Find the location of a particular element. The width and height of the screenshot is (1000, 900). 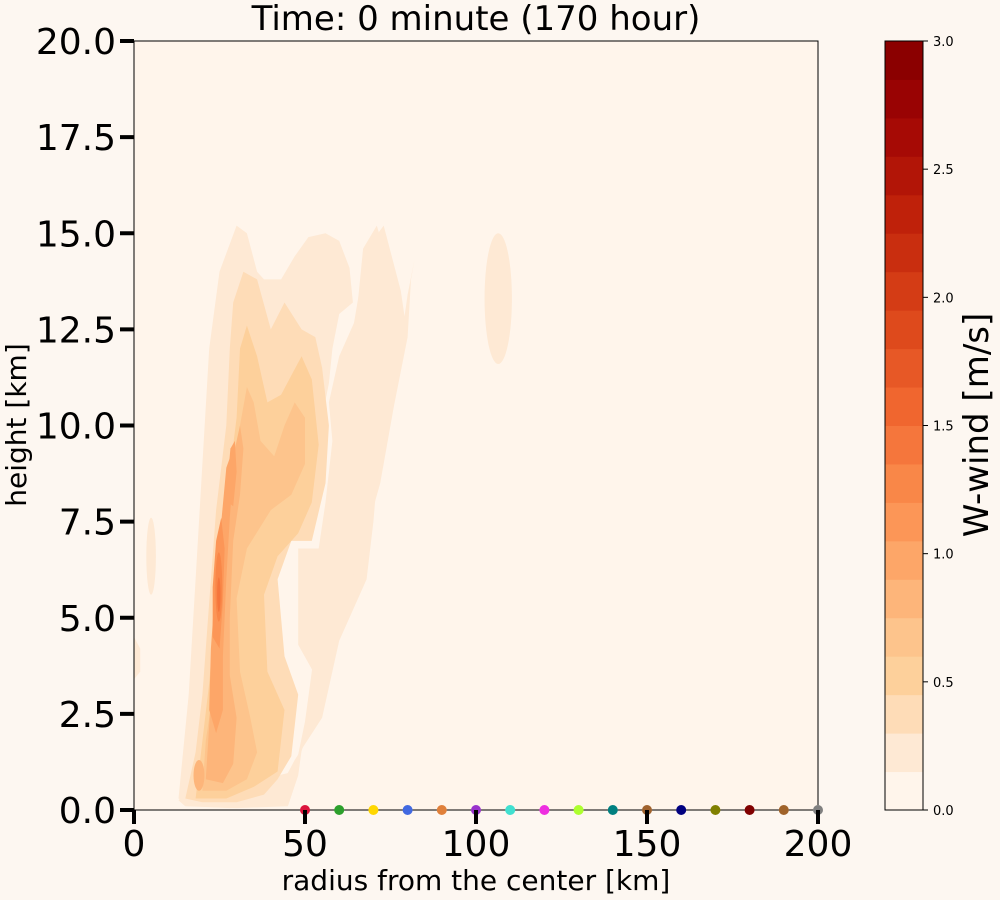

y-axis: 0.0 2.5 5.0 7.5 10.0 12.5 15.0 17.5 20.0 is located at coordinates (85, 427).